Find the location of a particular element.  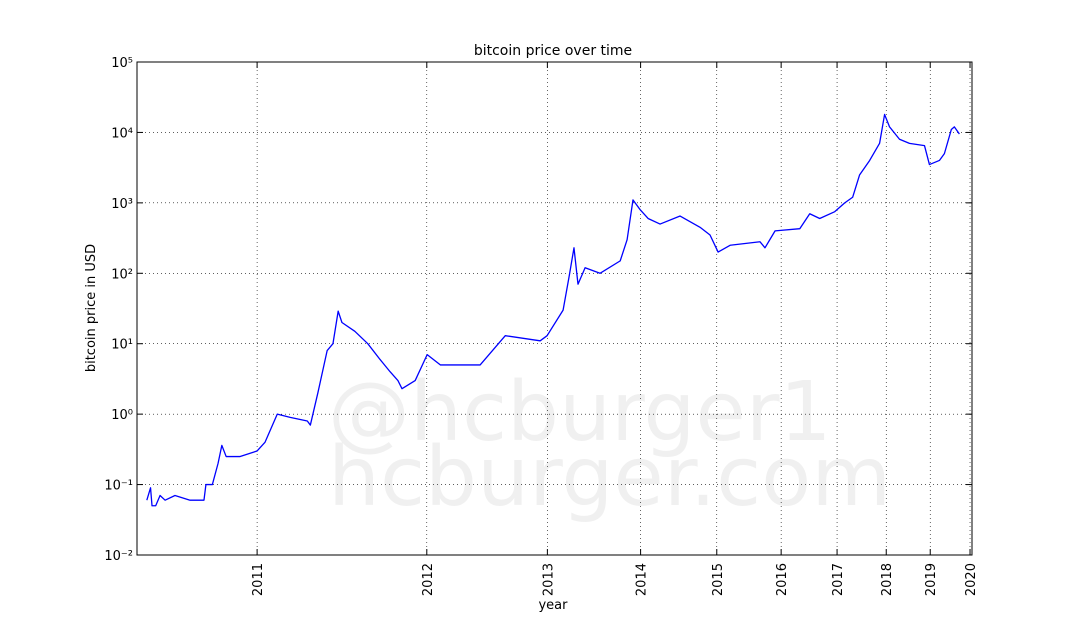

x-tick-label: 2013 is located at coordinates (548, 579).